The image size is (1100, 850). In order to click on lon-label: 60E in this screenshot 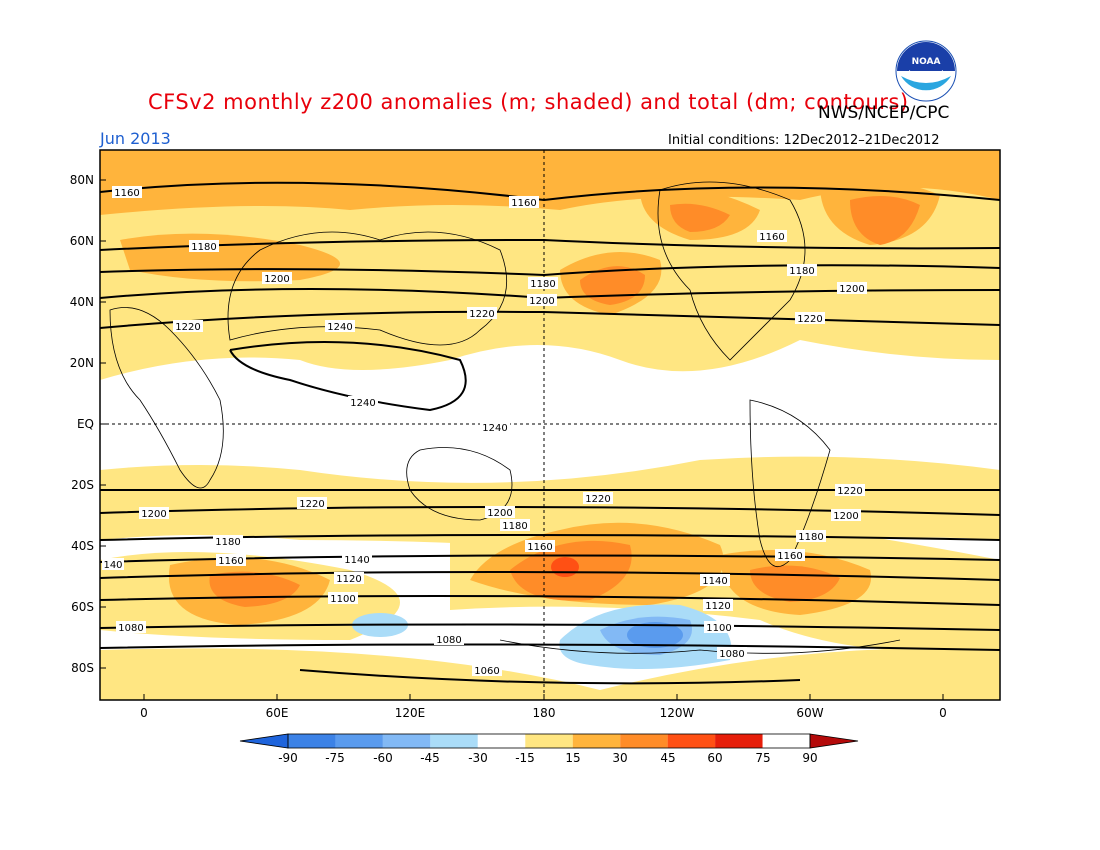, I will do `click(277, 713)`.